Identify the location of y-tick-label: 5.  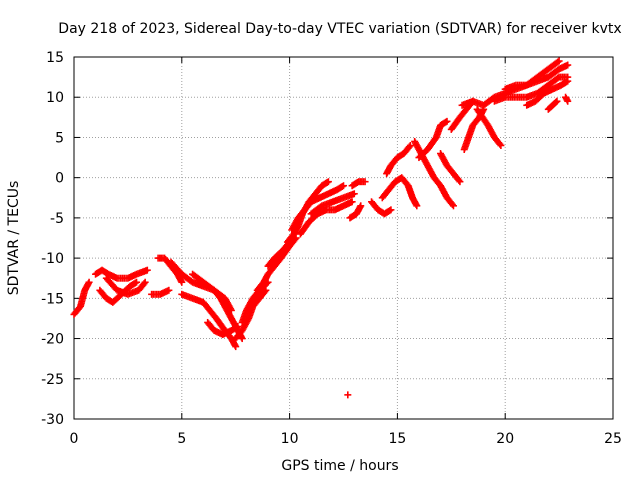
(59, 138).